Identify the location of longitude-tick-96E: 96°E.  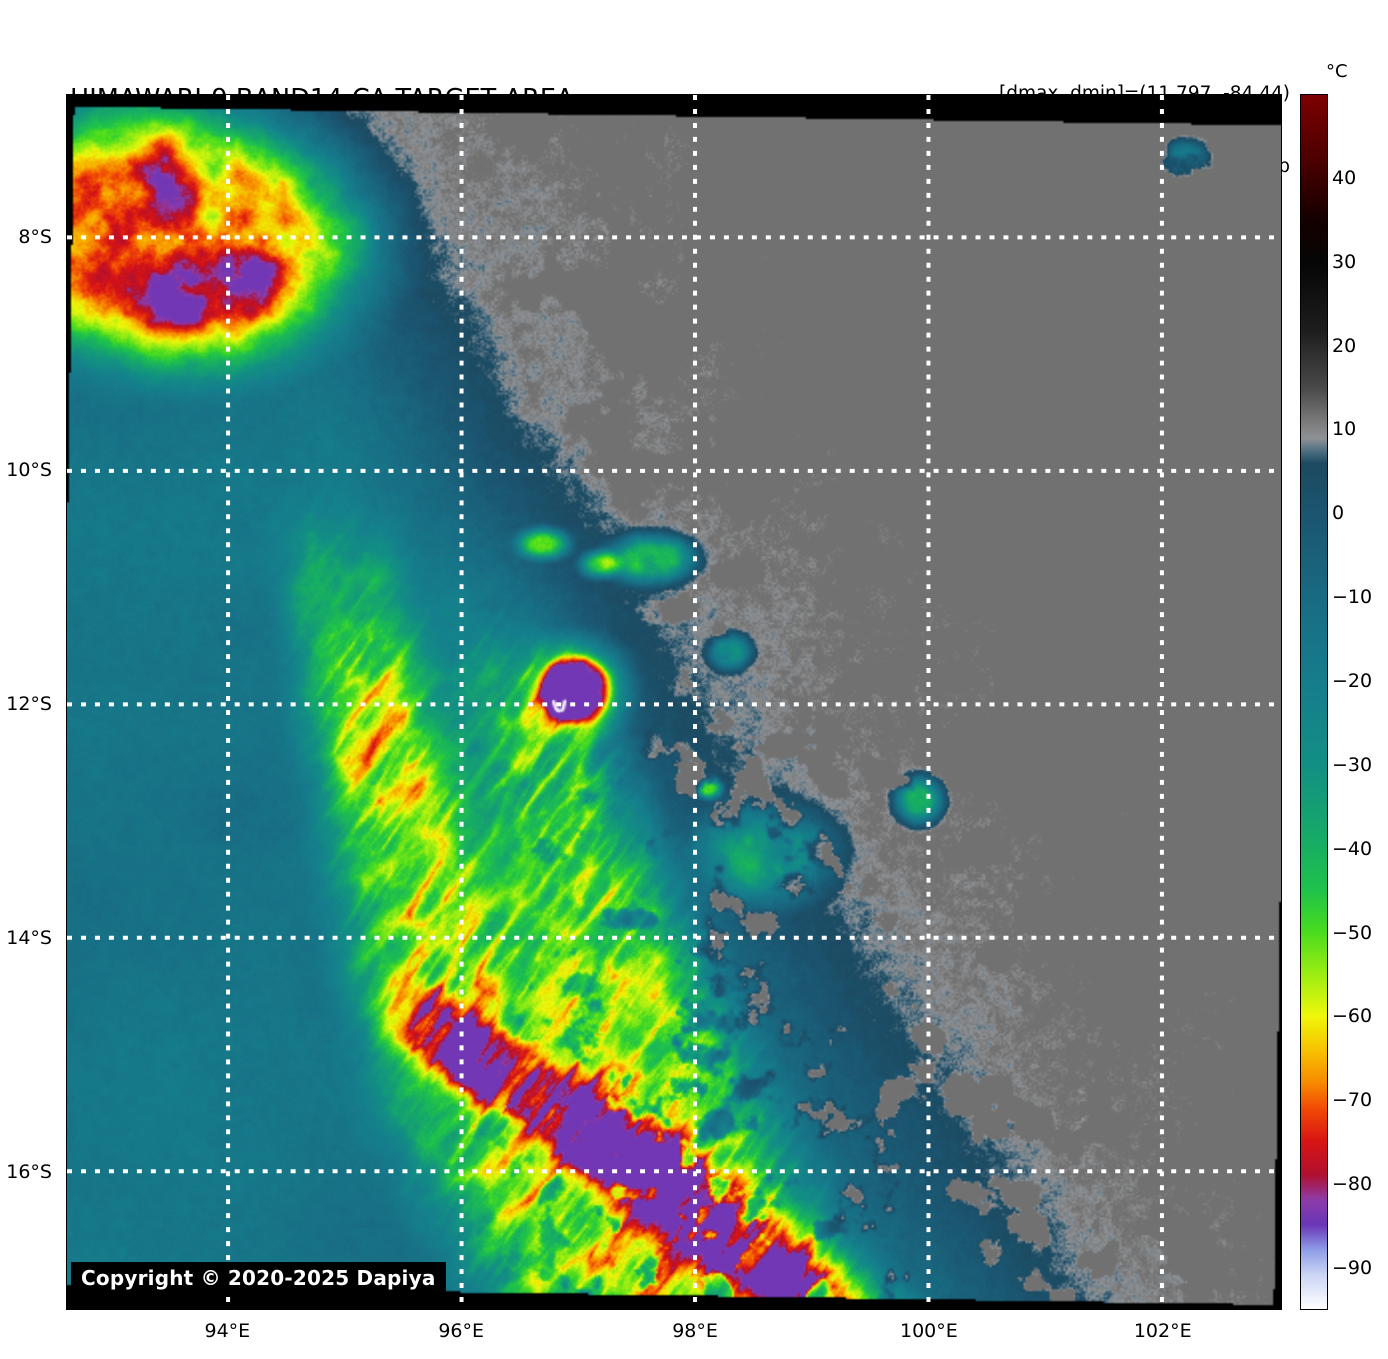
(461, 1331).